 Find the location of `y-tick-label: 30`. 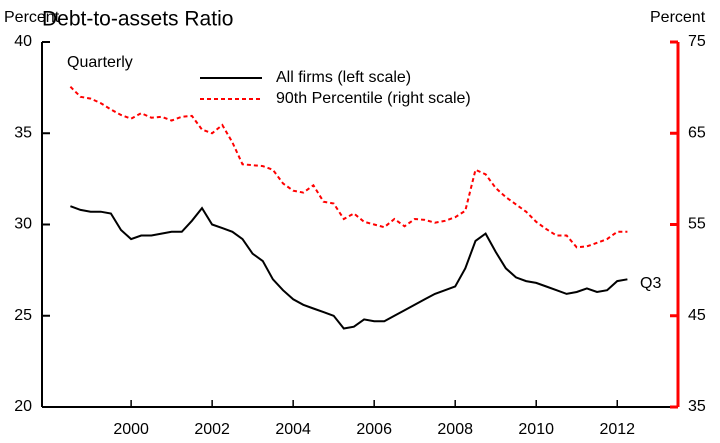

y-tick-label: 30 is located at coordinates (23, 224).